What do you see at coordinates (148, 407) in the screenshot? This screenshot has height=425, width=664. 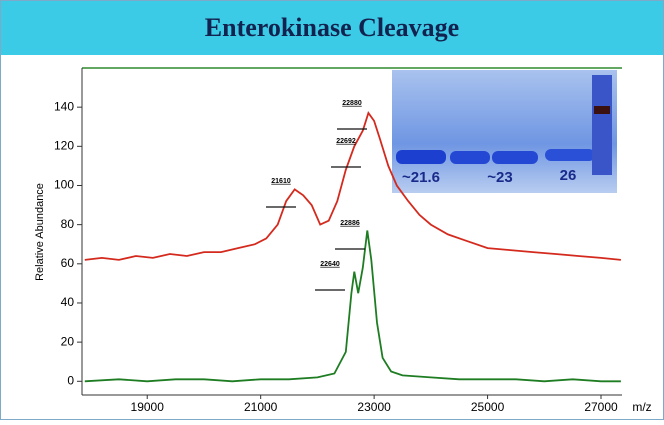 I see `x-tick-label: 19000` at bounding box center [148, 407].